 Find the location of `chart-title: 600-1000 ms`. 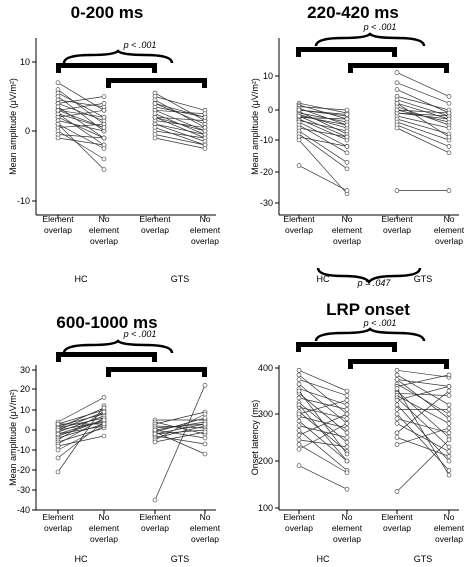

chart-title: 600-1000 ms is located at coordinates (106, 322).